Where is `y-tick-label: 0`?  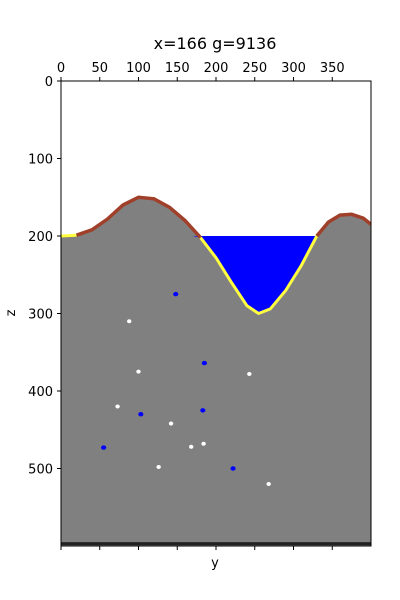 y-tick-label: 0 is located at coordinates (49, 82).